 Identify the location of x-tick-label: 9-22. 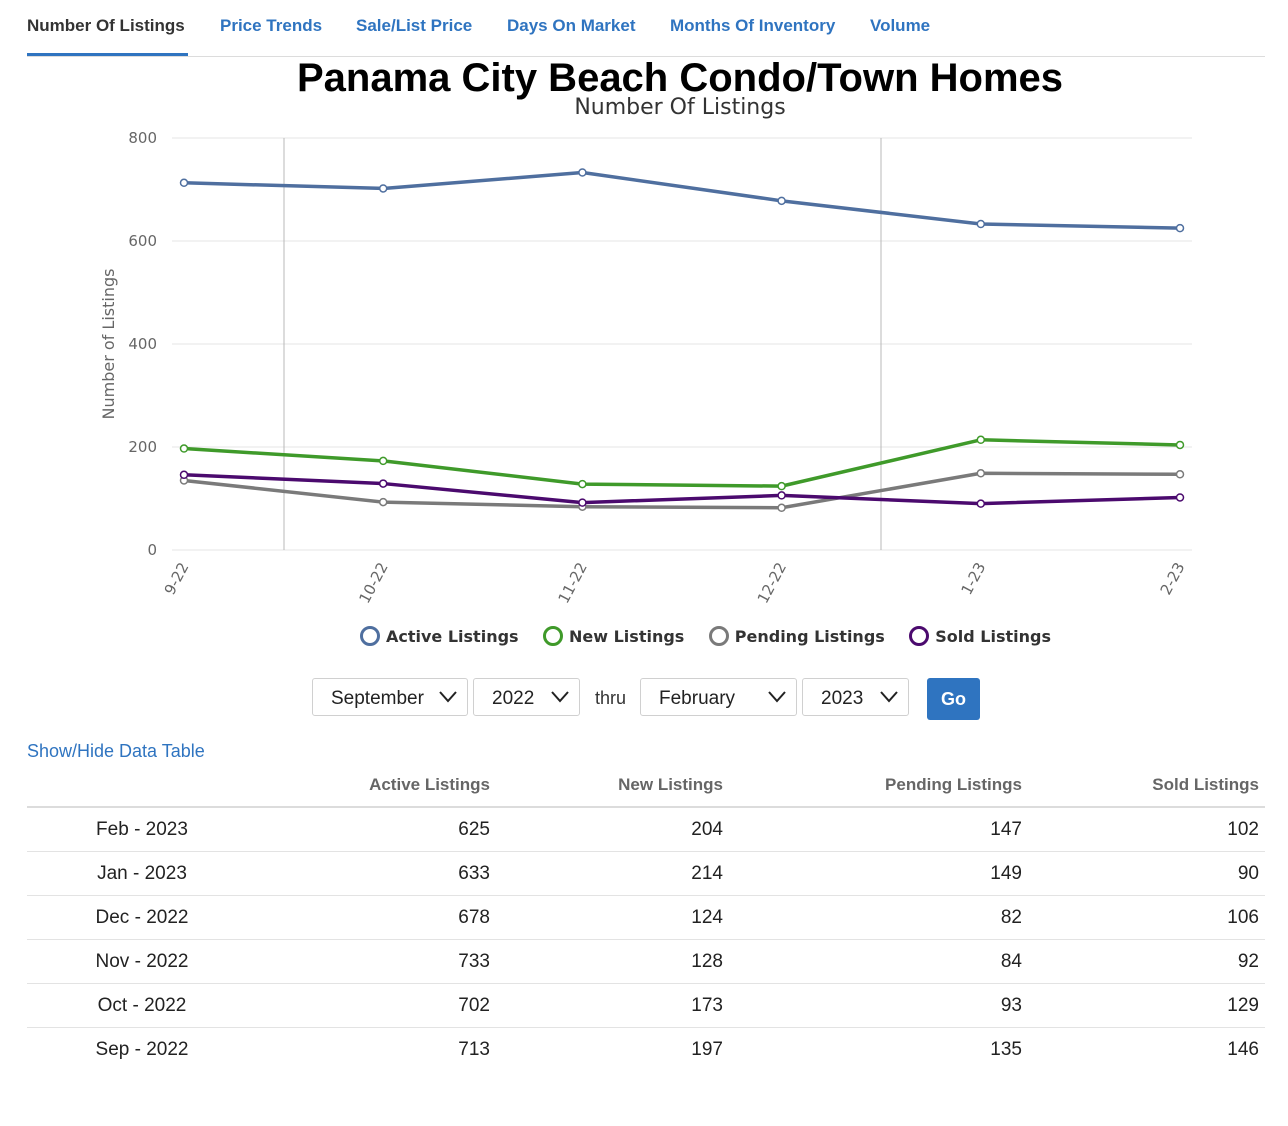
(177, 578).